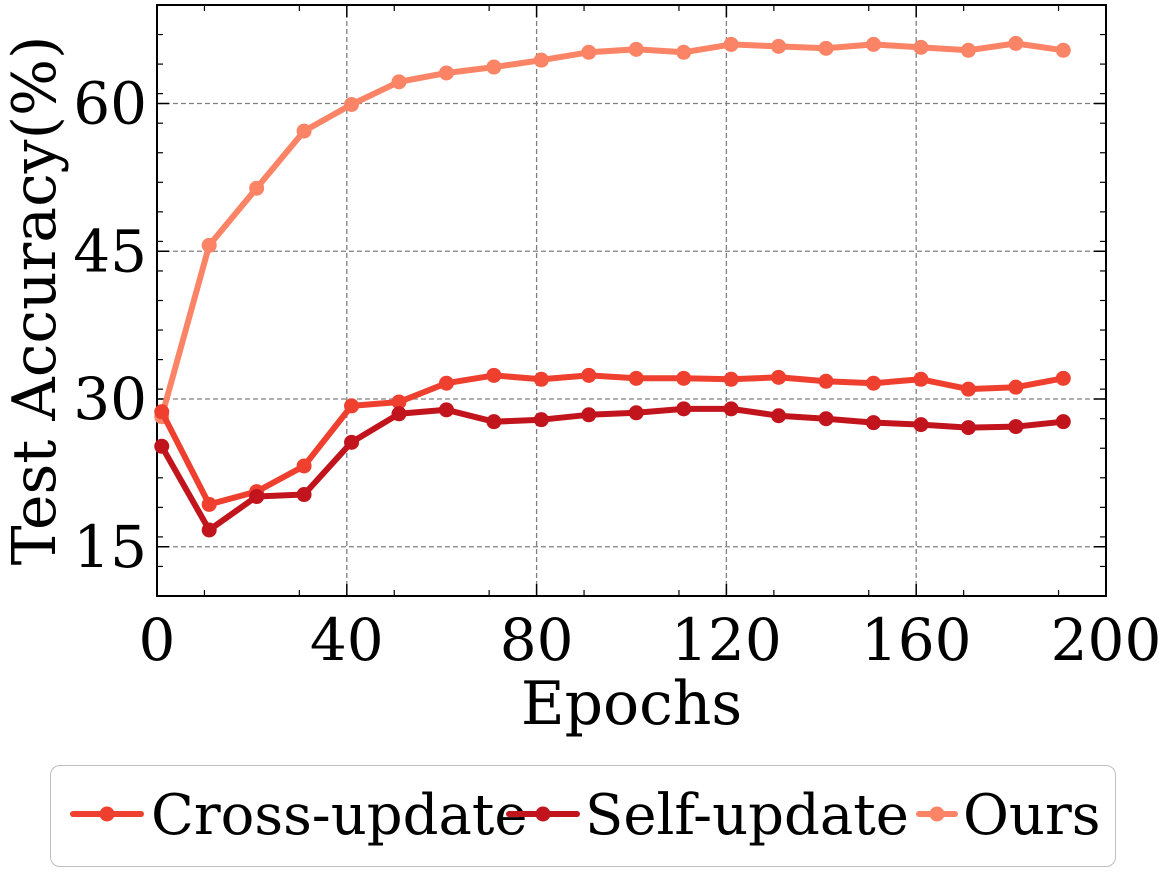 The width and height of the screenshot is (1161, 874). I want to click on legend-label-ours: Ours, so click(1031, 815).